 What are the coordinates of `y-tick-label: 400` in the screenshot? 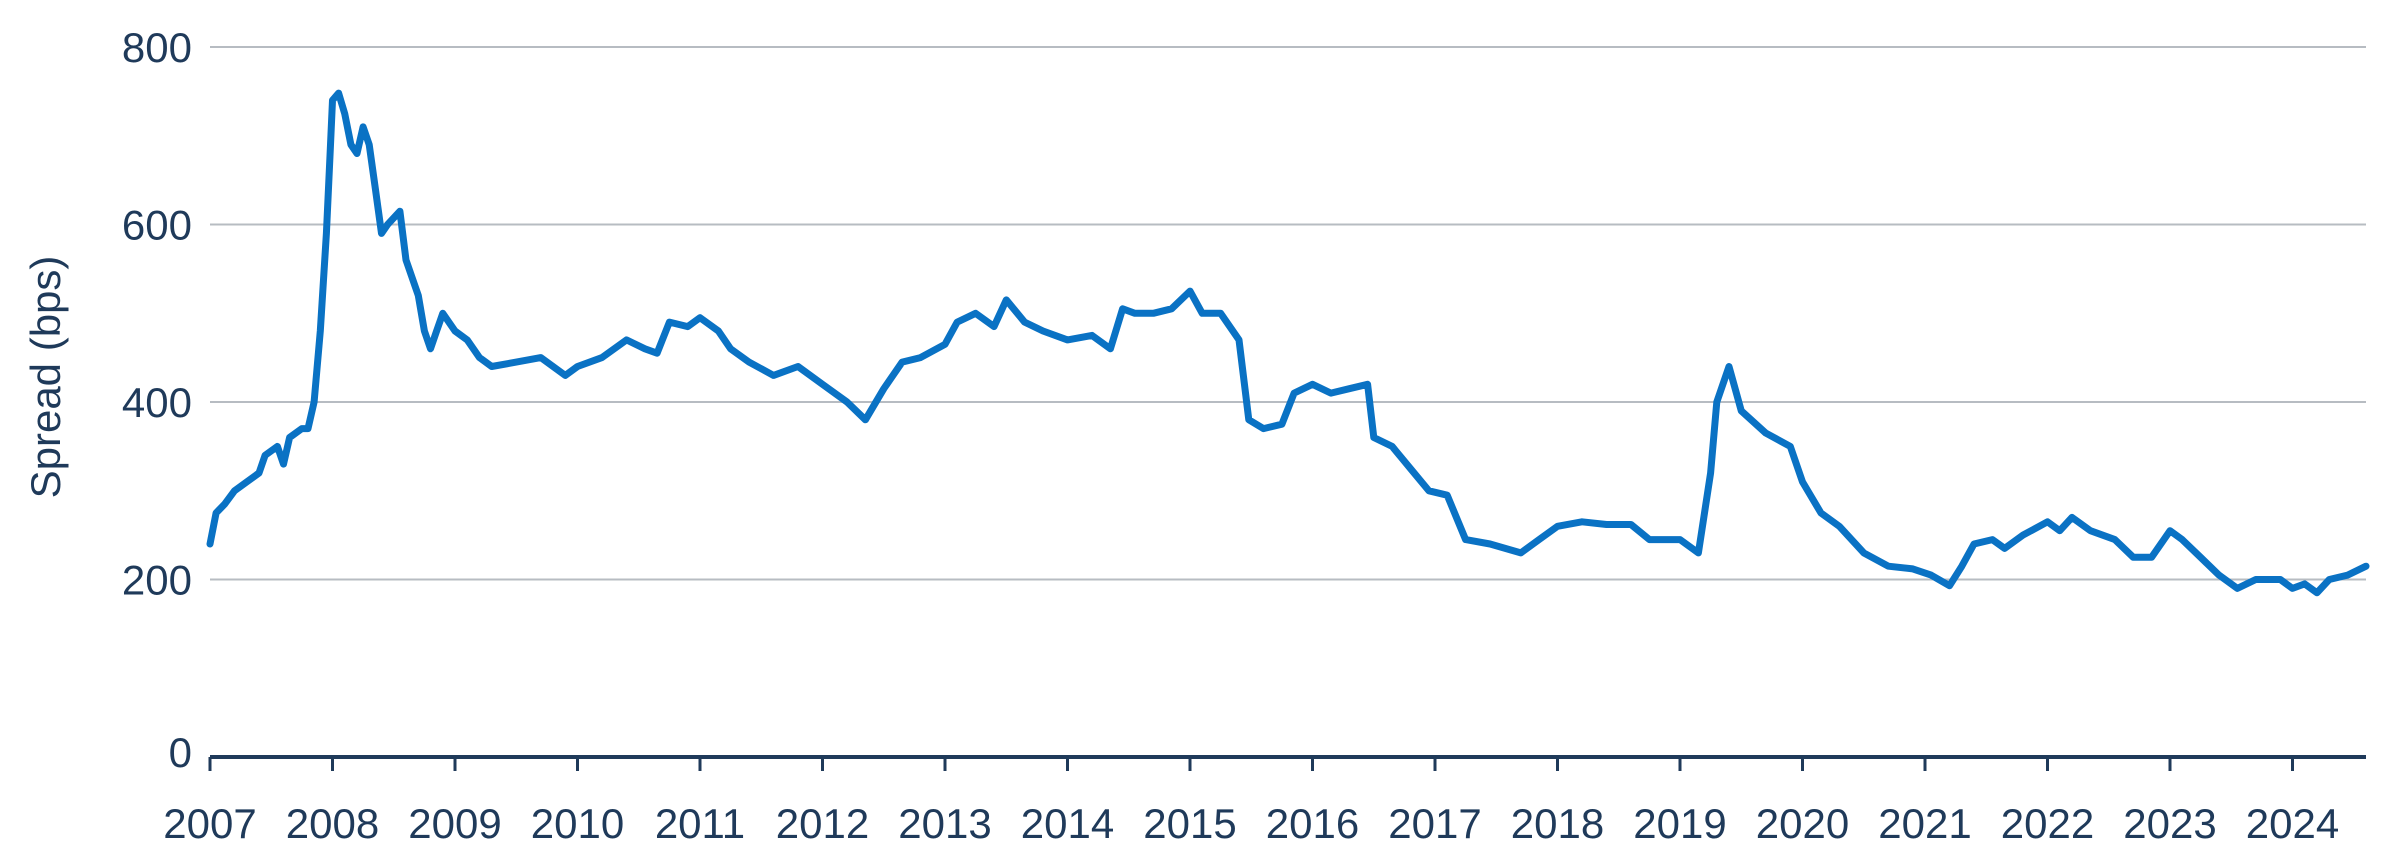 It's located at (157, 402).